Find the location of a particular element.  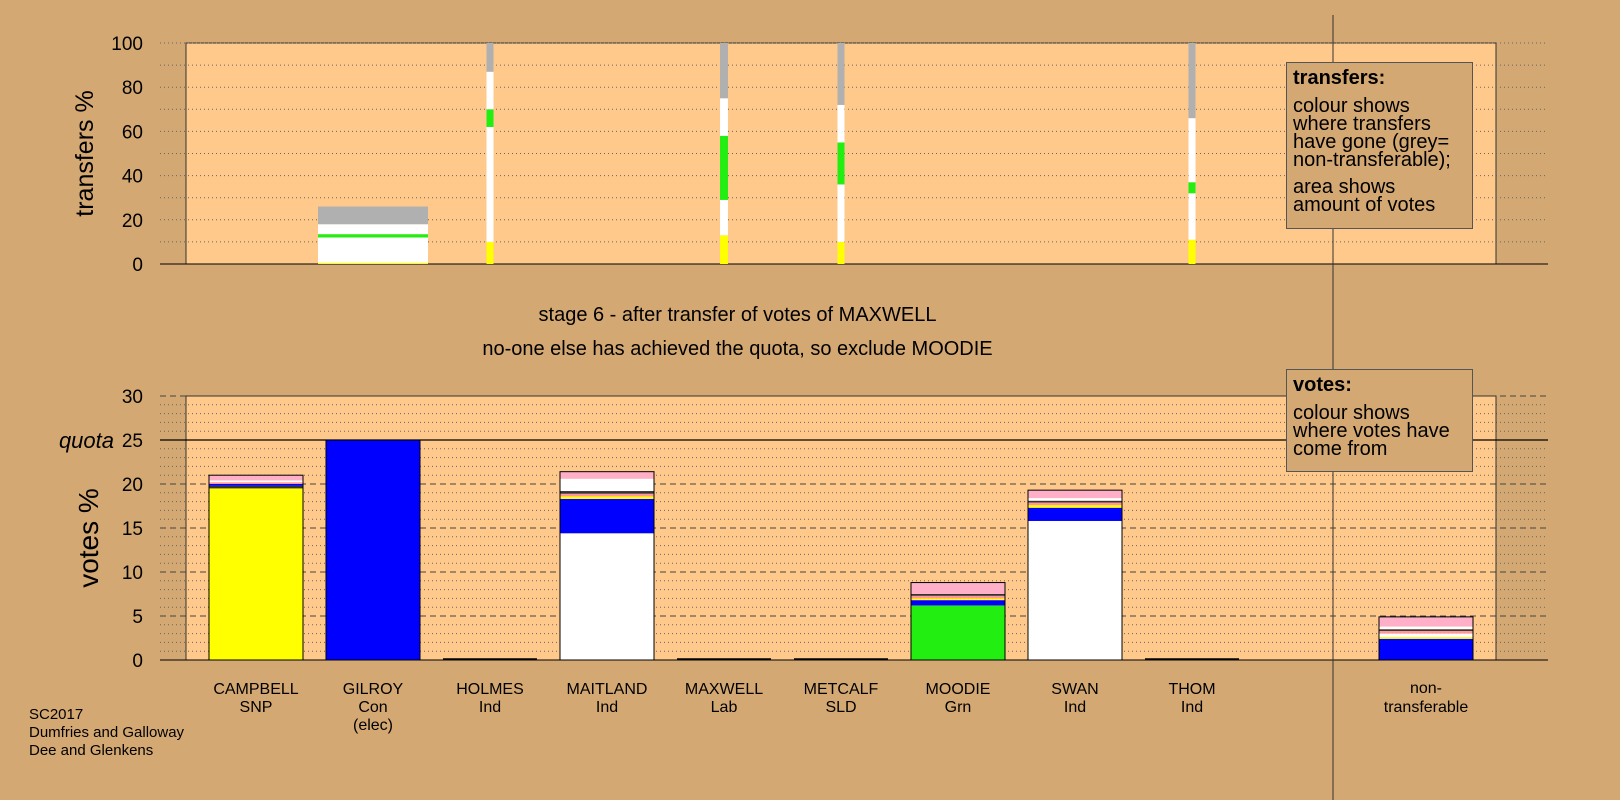

candidate-label: SLD is located at coordinates (840, 707).